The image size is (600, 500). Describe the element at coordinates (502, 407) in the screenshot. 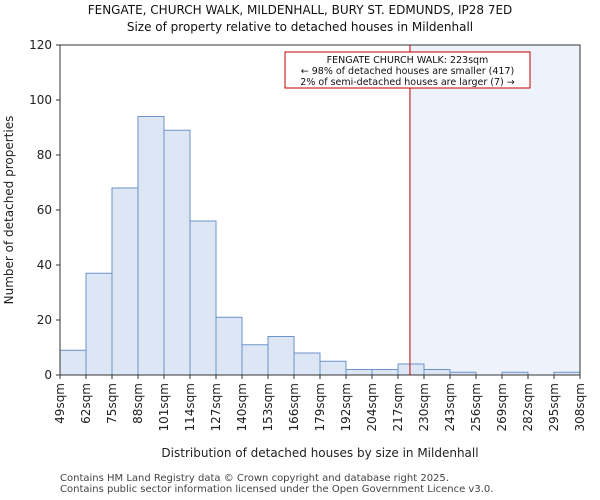

I see `x-tick-label: 269sqm` at that location.